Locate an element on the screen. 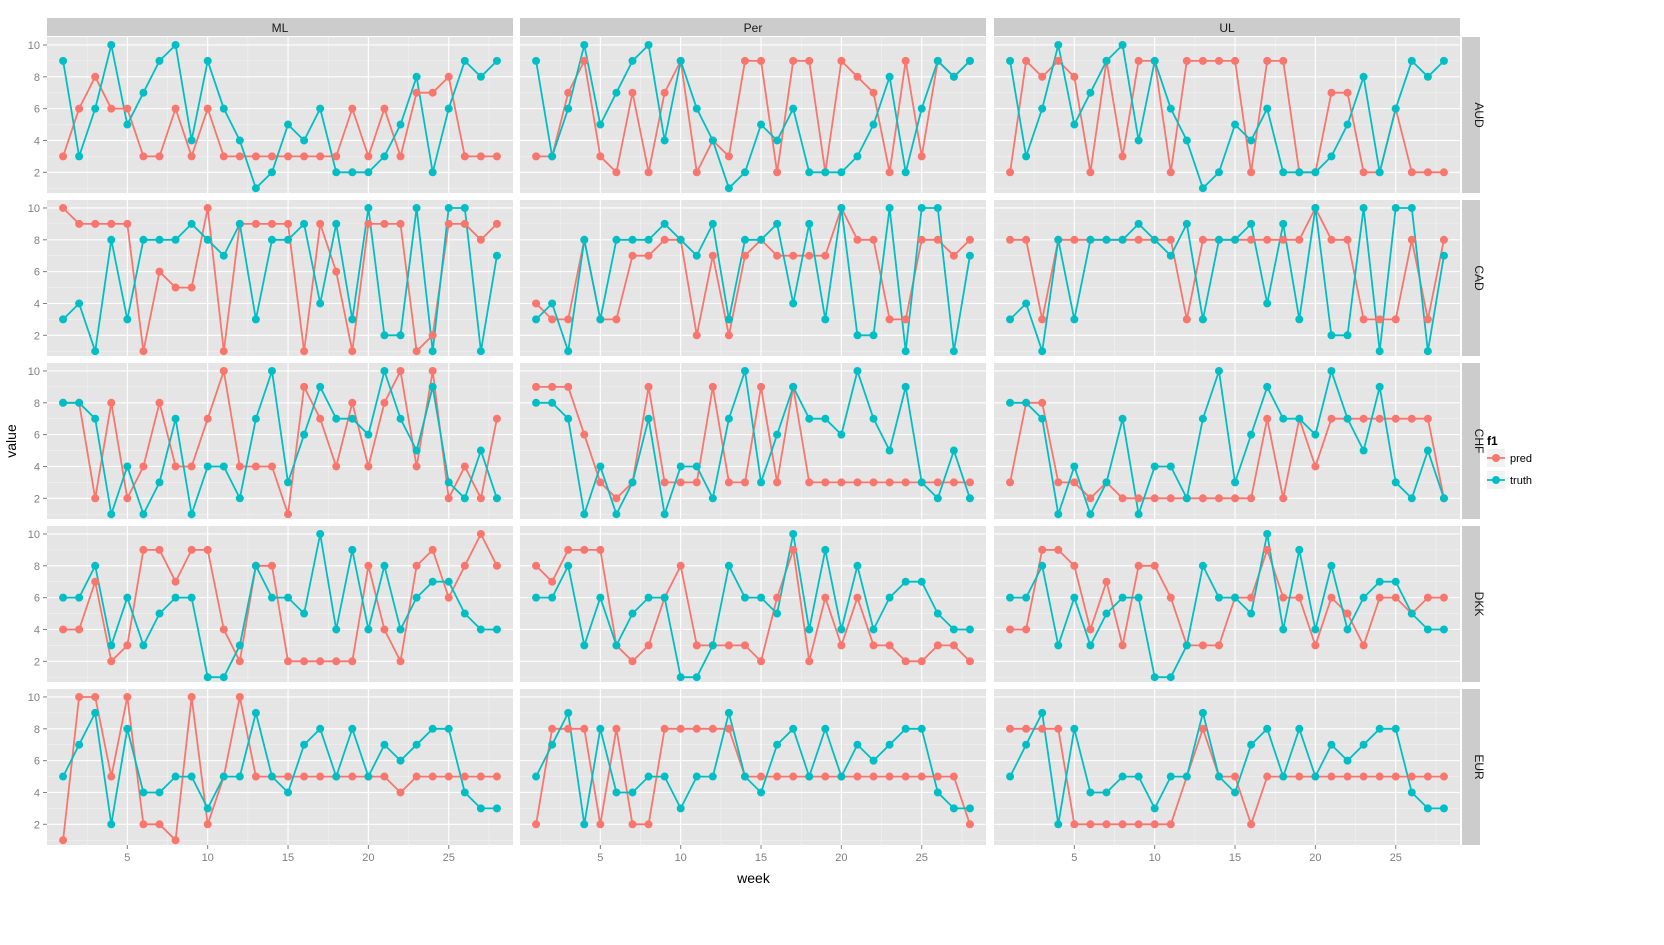 This screenshot has width=1664, height=945. facet-label: EUR is located at coordinates (1479, 767).